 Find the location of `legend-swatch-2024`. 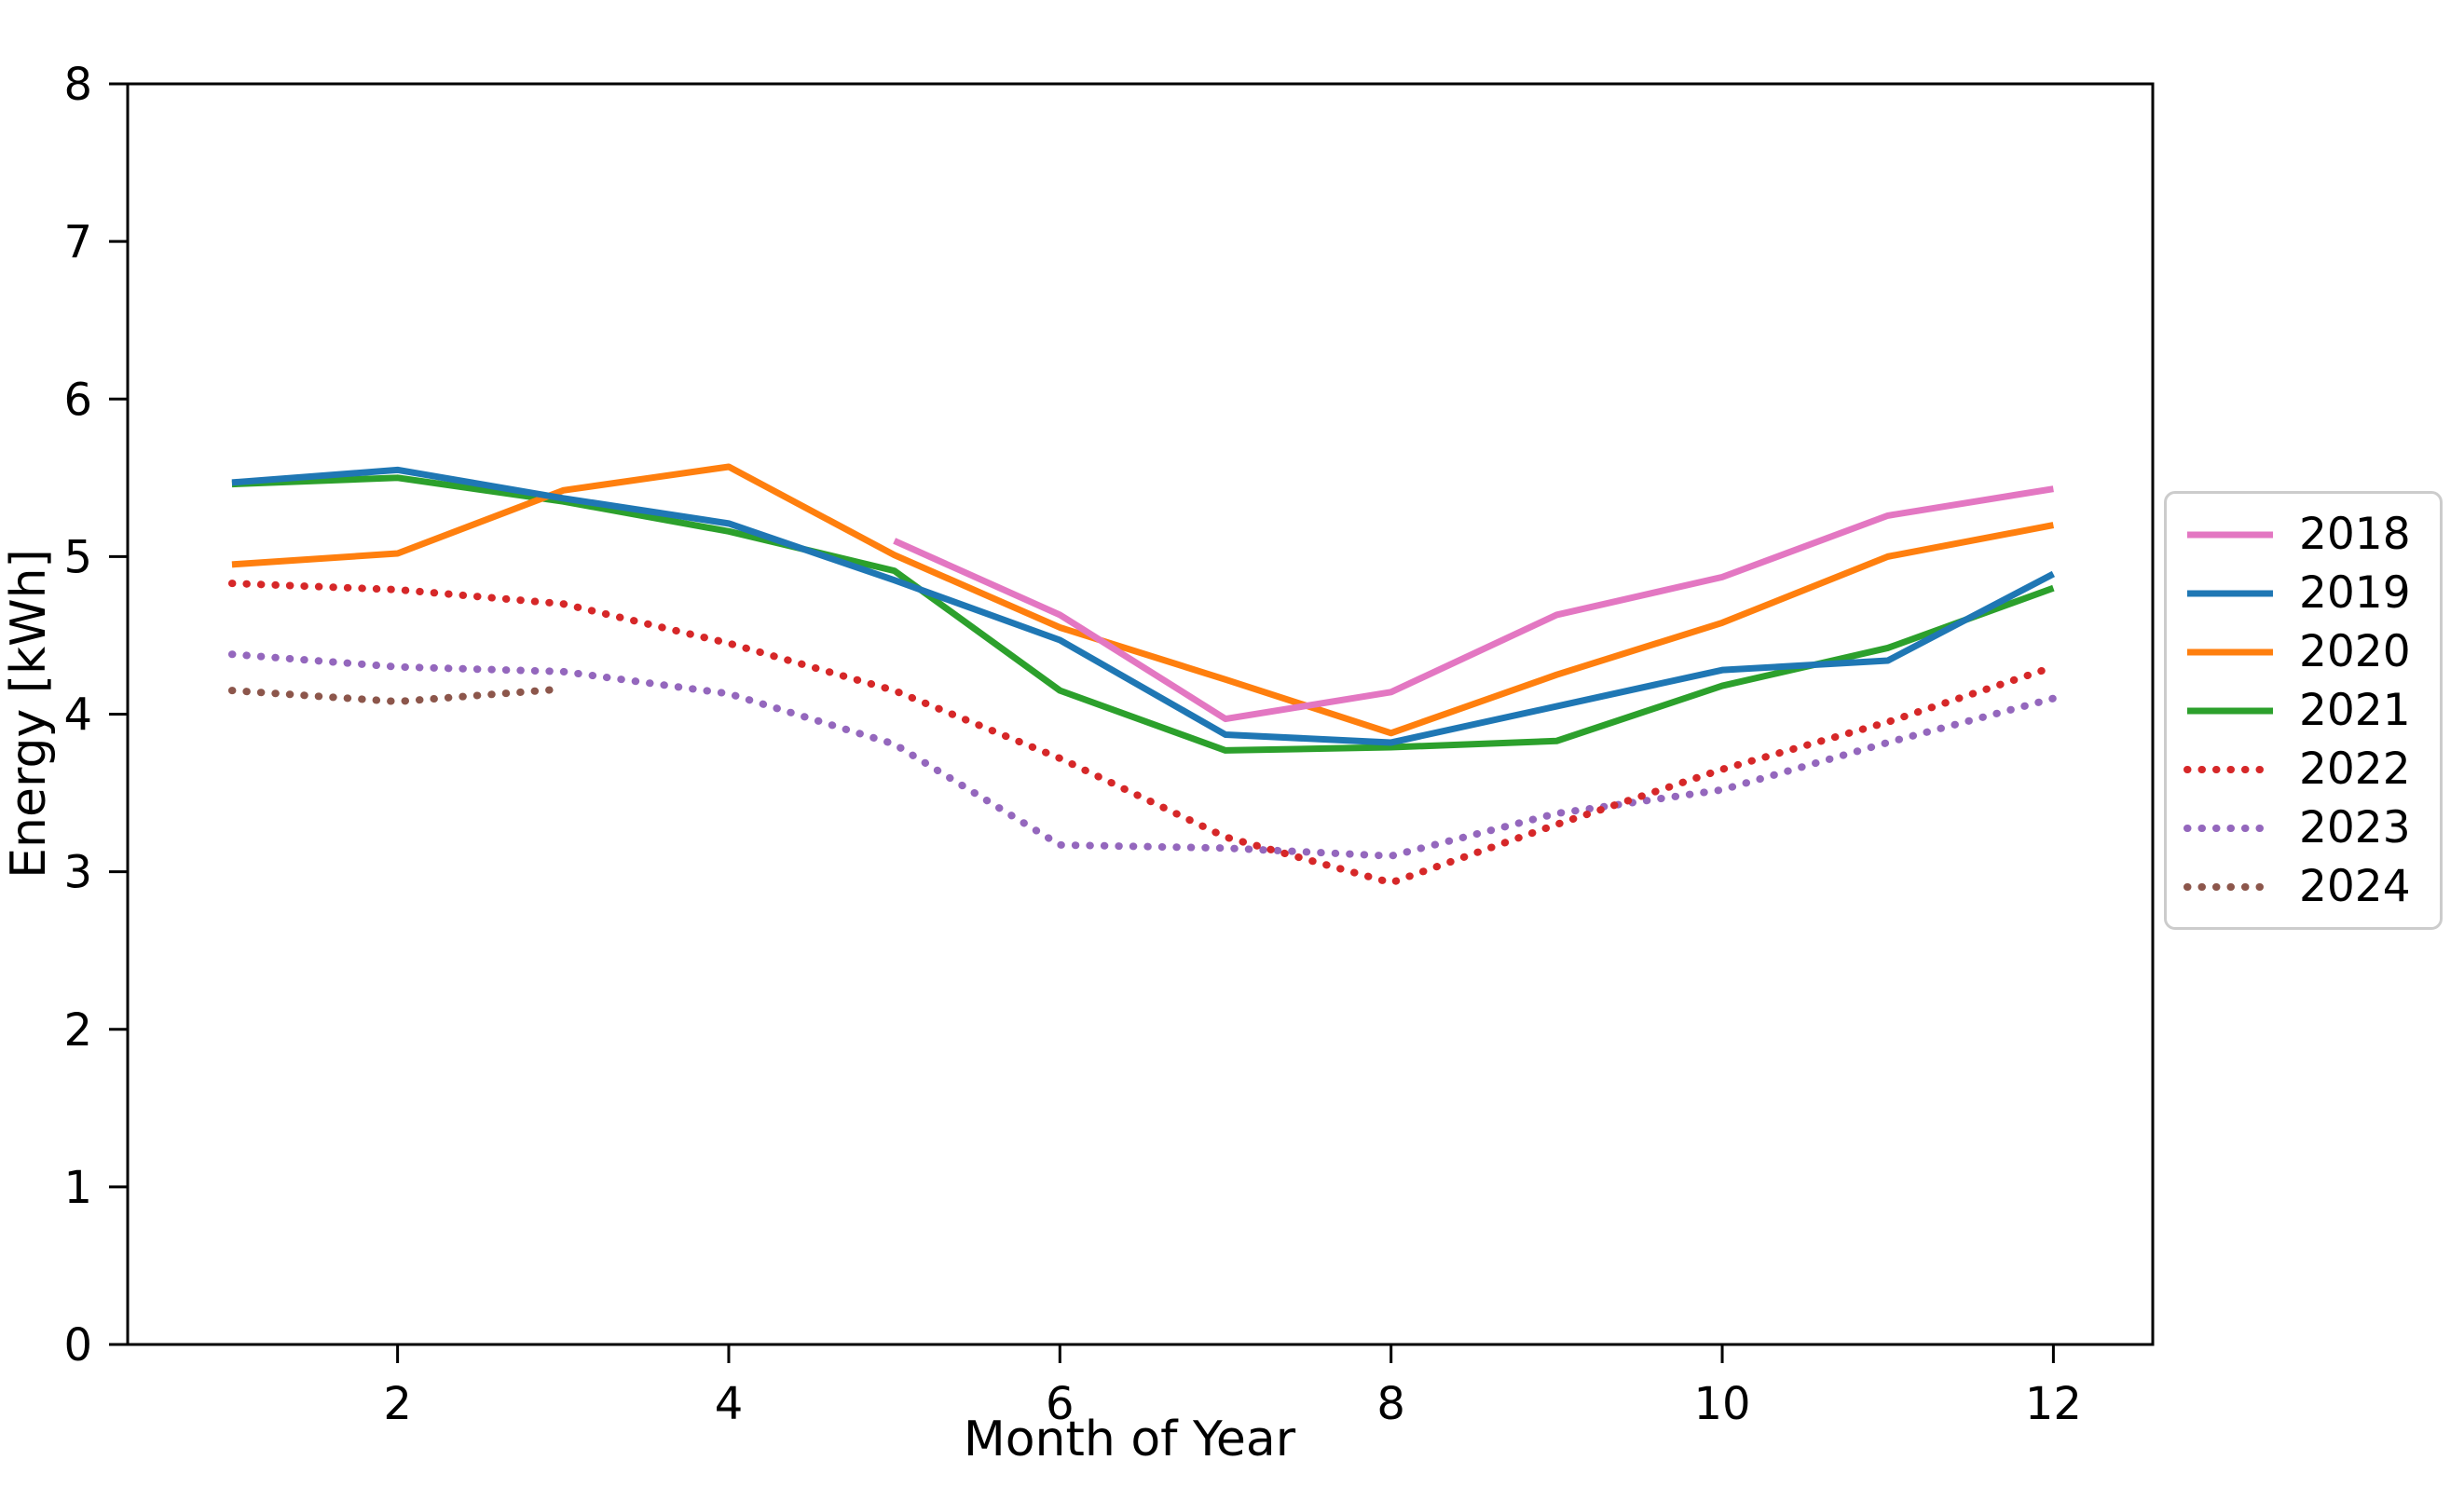

legend-swatch-2024 is located at coordinates (2230, 886).